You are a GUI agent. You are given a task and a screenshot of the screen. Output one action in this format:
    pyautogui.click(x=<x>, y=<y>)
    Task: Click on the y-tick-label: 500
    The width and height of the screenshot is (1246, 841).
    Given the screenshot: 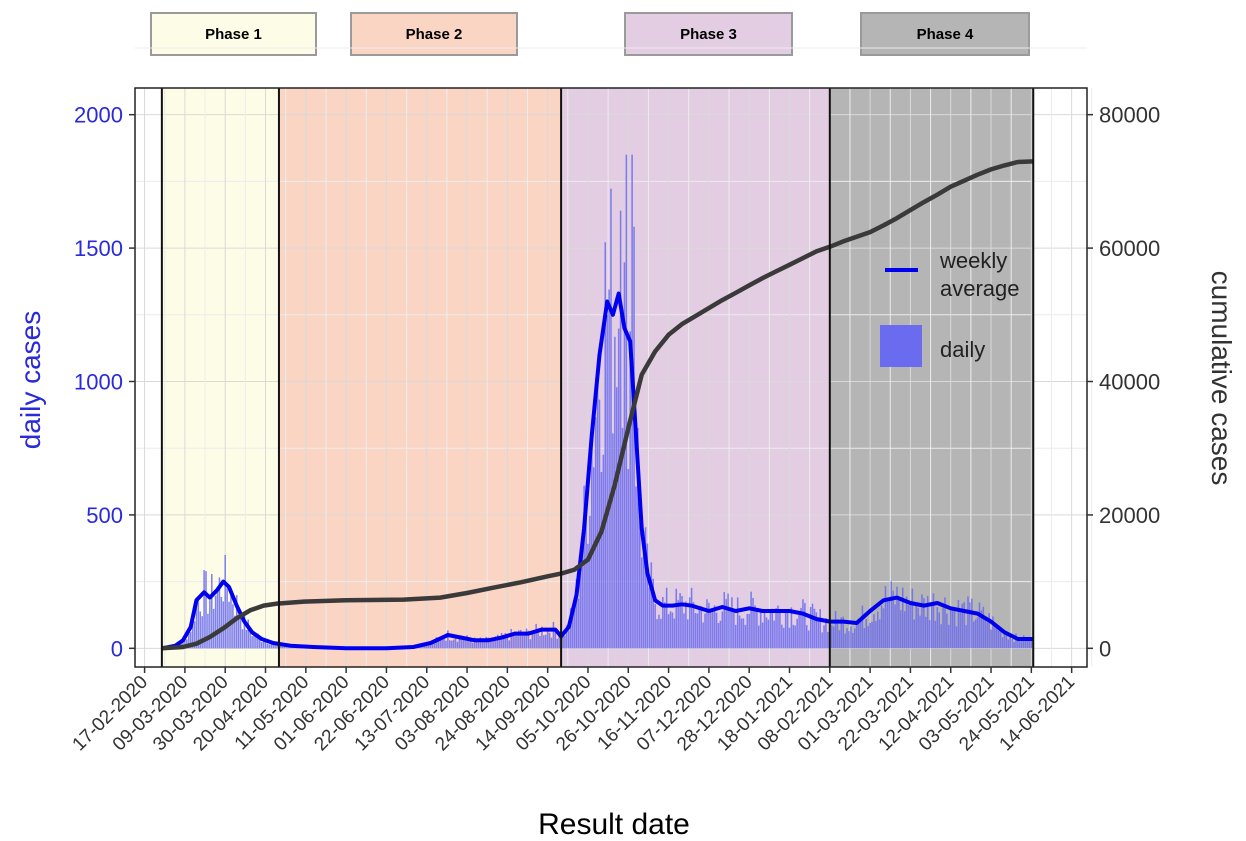 What is the action you would take?
    pyautogui.click(x=104, y=515)
    